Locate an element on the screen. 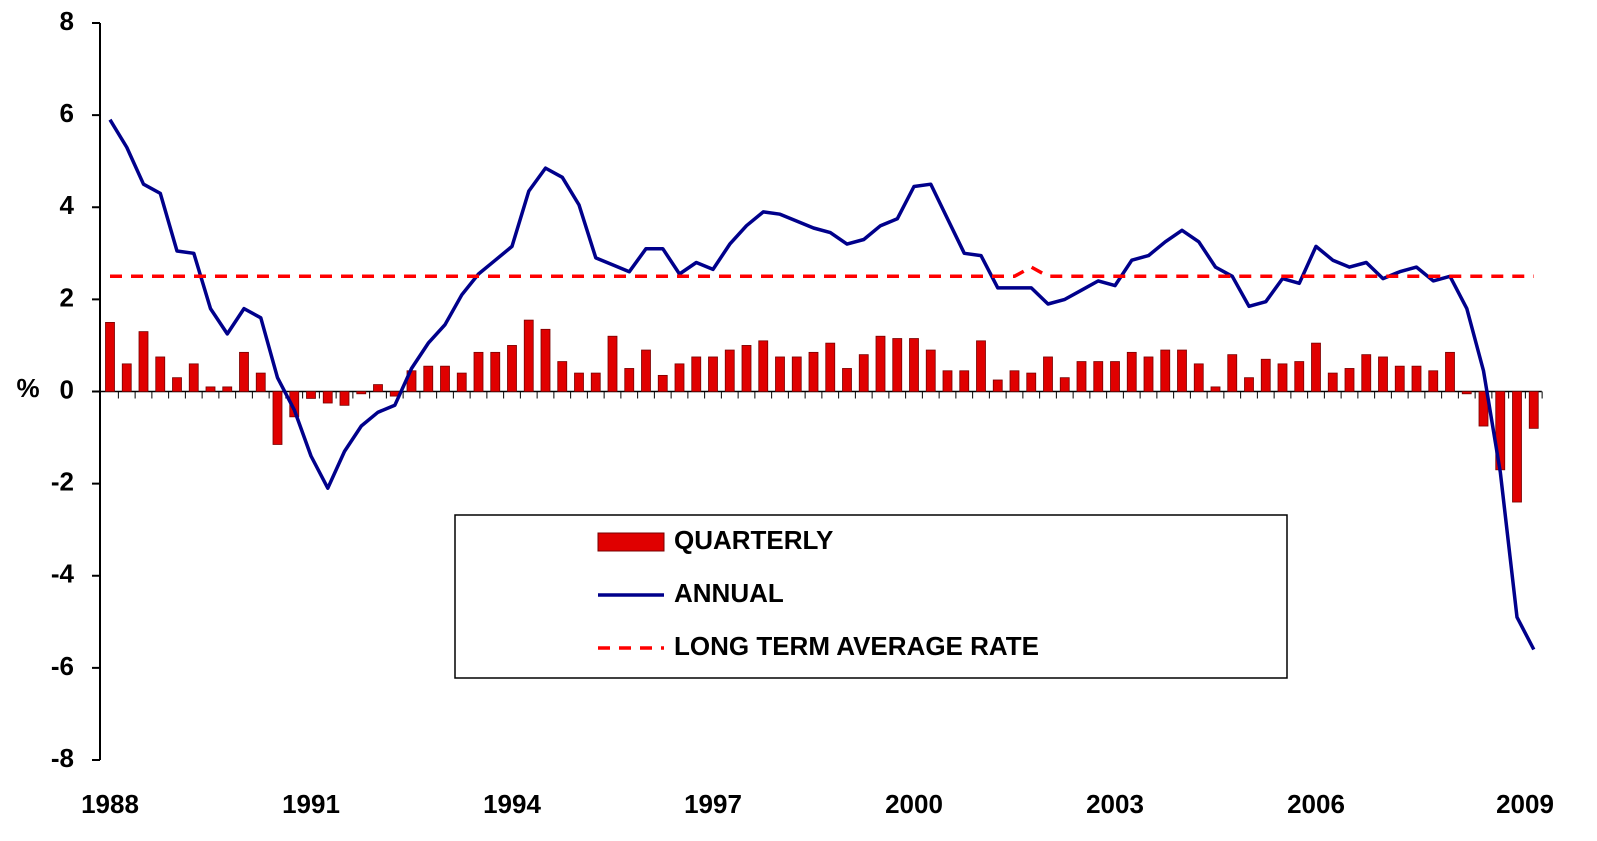  legend-label: ANNUAL is located at coordinates (729, 593).